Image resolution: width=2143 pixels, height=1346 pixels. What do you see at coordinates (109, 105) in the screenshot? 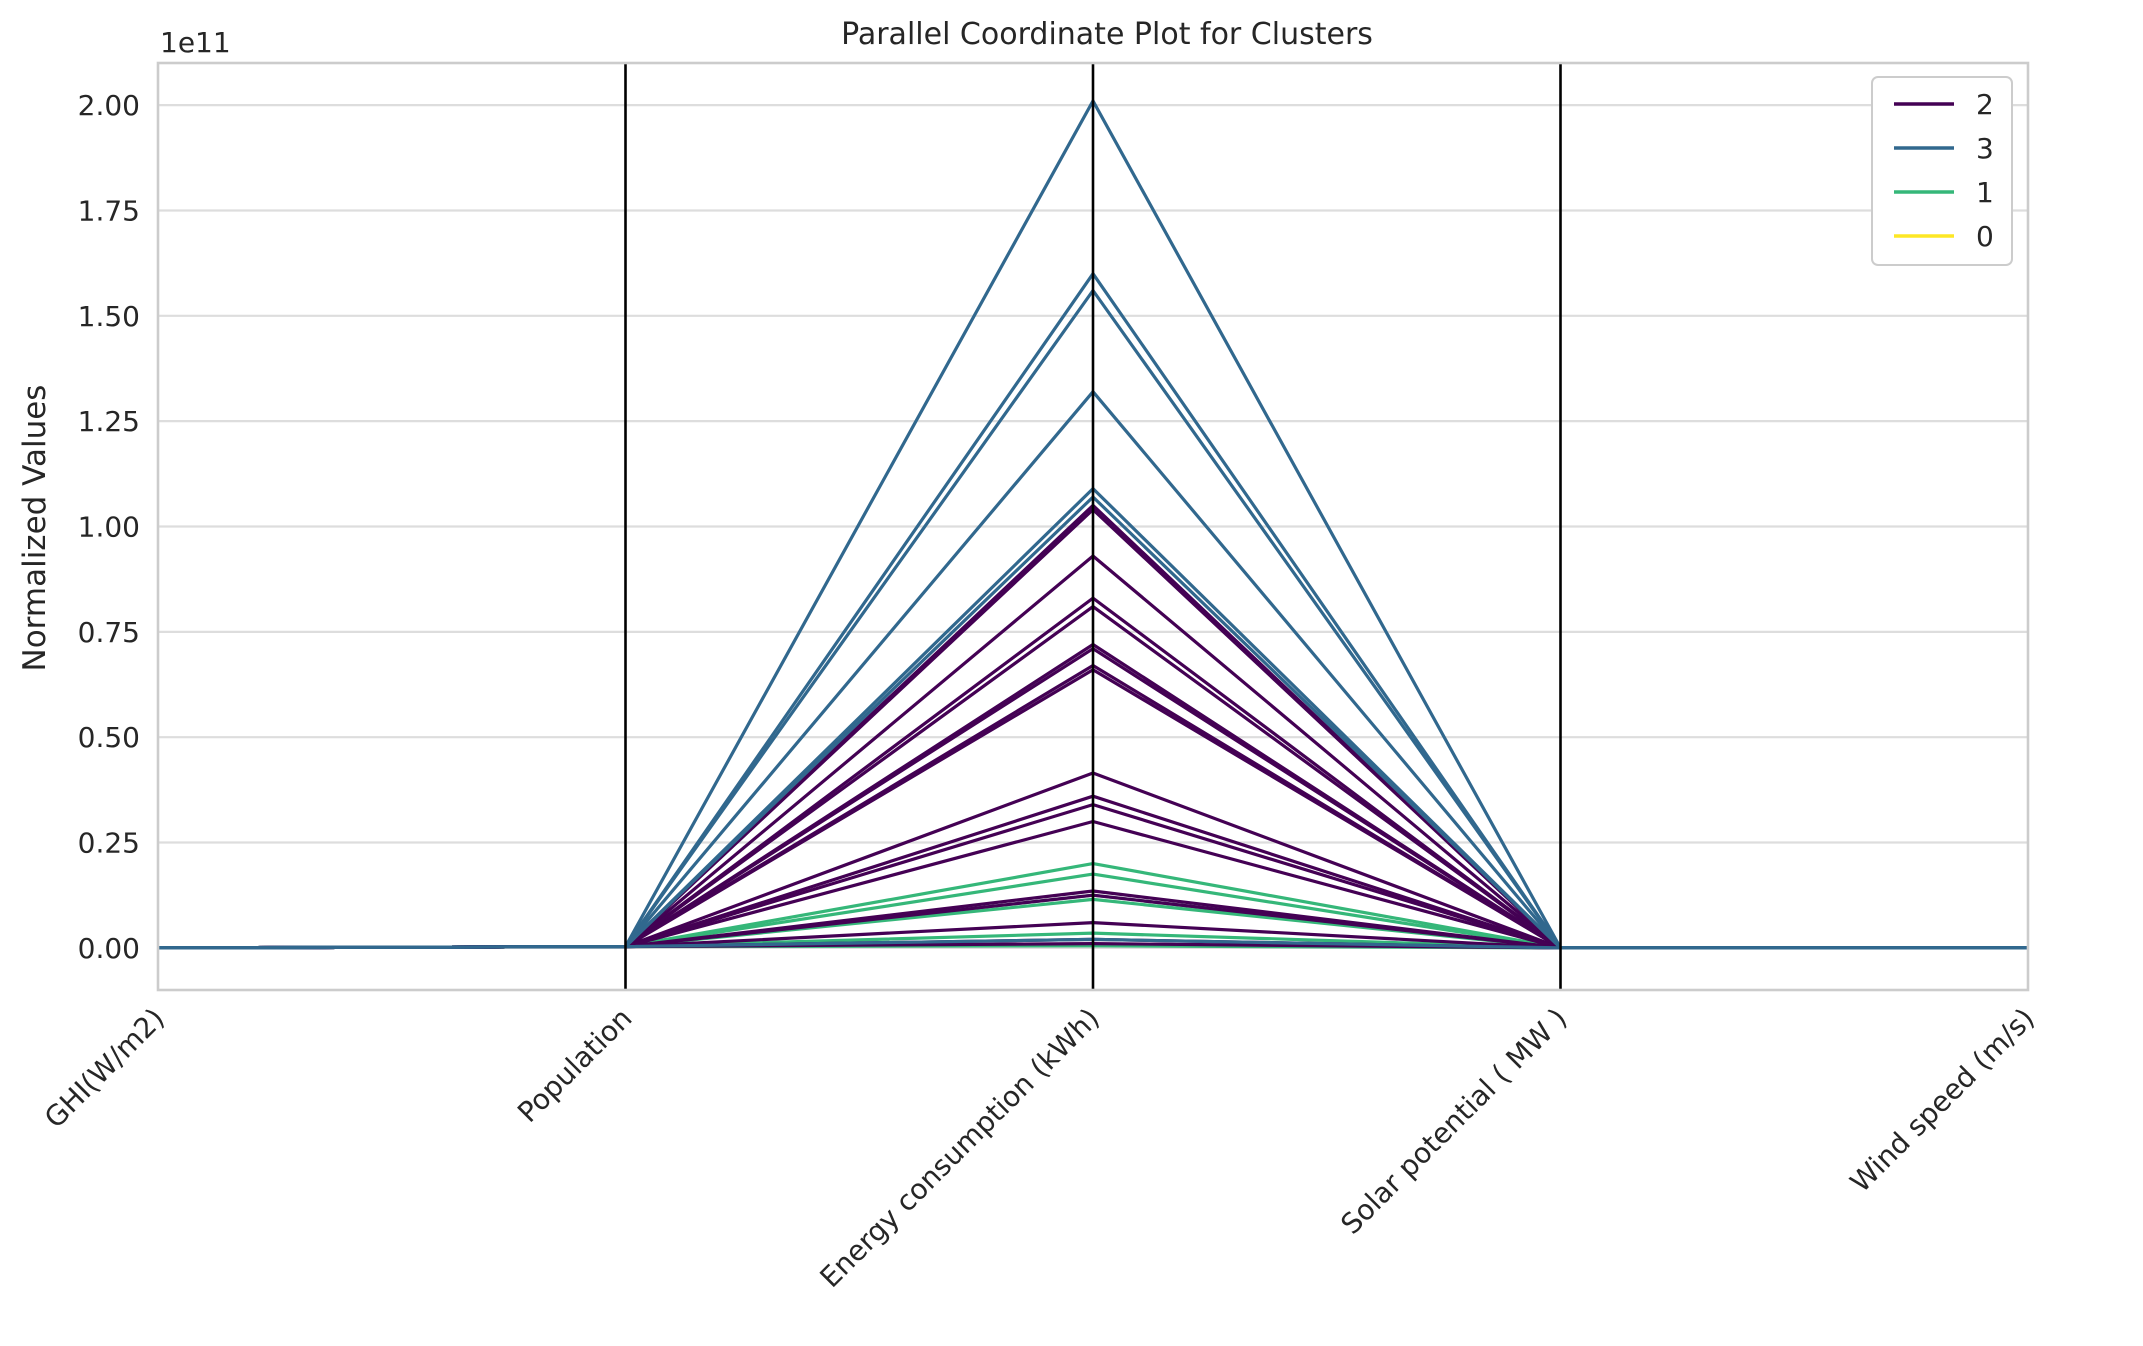
I see `y-tick-label: 2.00` at bounding box center [109, 105].